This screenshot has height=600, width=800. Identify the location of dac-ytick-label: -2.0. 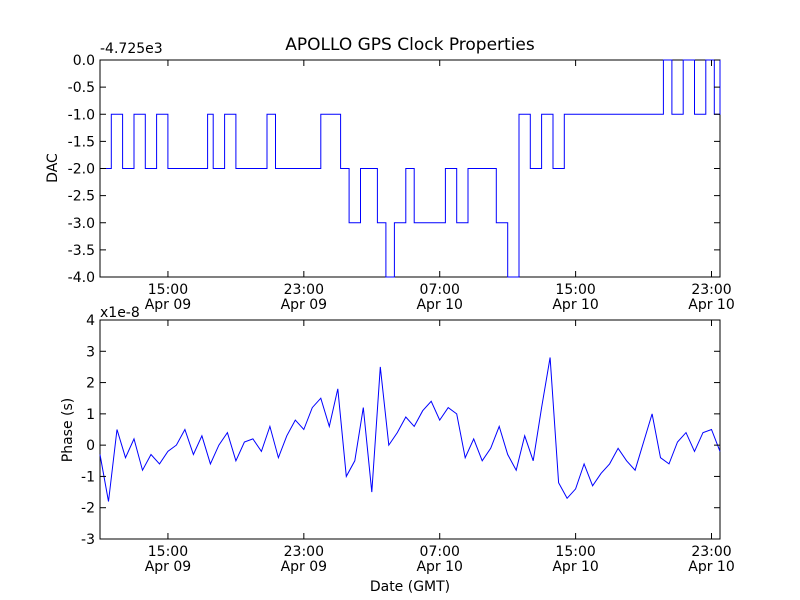
(81, 170).